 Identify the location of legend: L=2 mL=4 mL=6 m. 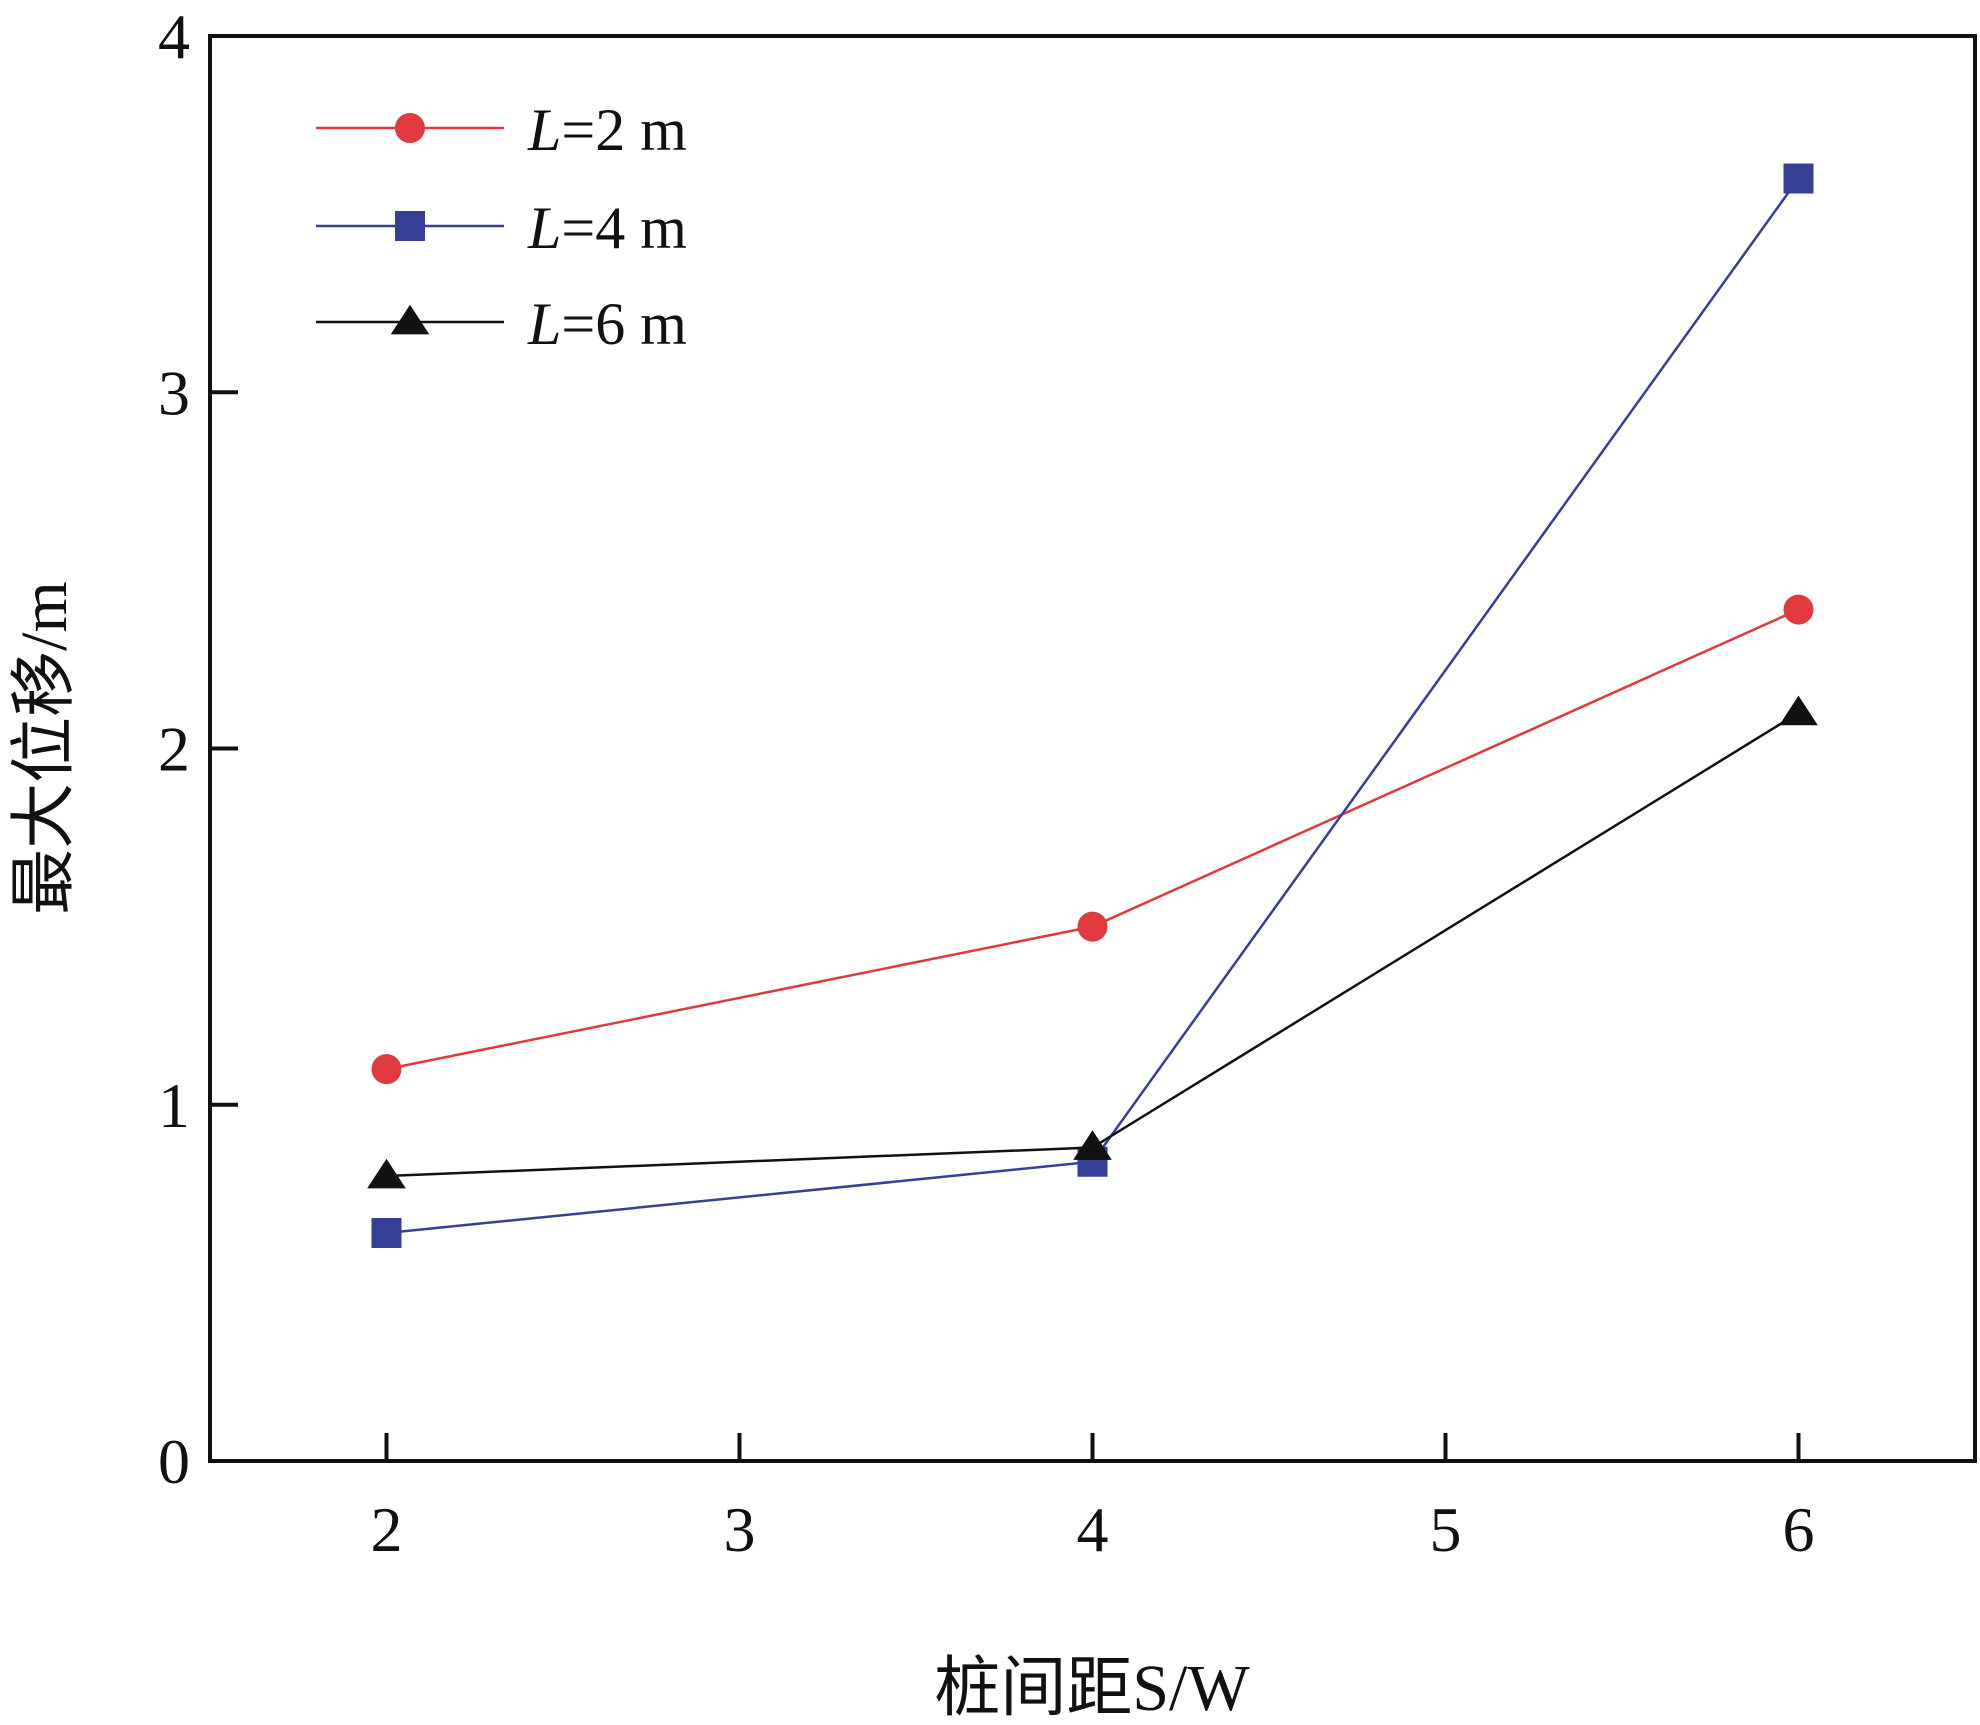
(501, 227).